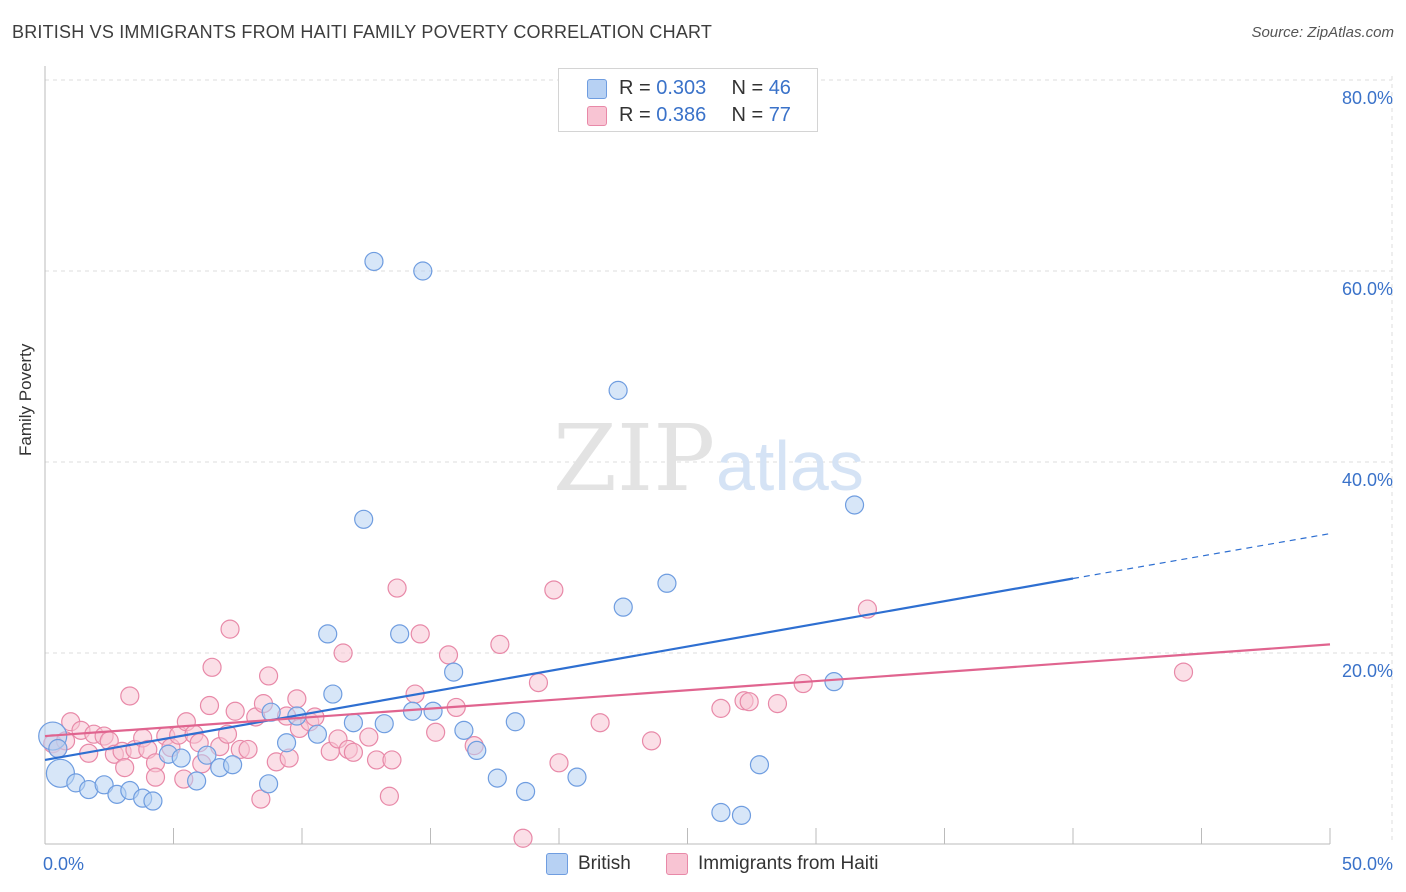 The width and height of the screenshot is (1406, 892). I want to click on stats-legend: R = 0.303 N = 46 R = 0.386 N = 77, so click(688, 100).